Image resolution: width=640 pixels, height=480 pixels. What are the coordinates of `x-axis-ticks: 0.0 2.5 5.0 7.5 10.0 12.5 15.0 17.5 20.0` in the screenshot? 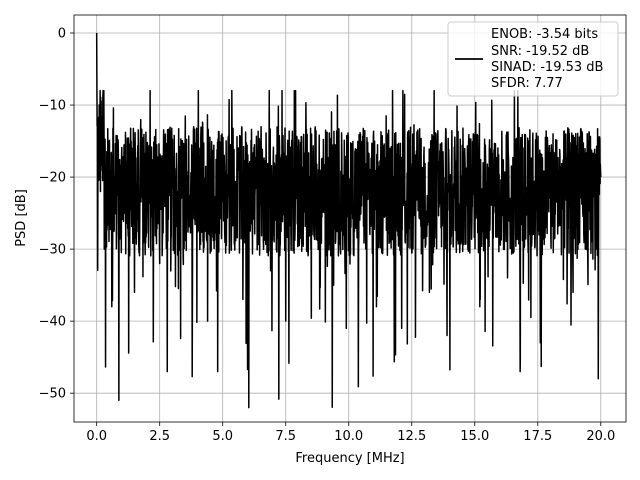 It's located at (350, 433).